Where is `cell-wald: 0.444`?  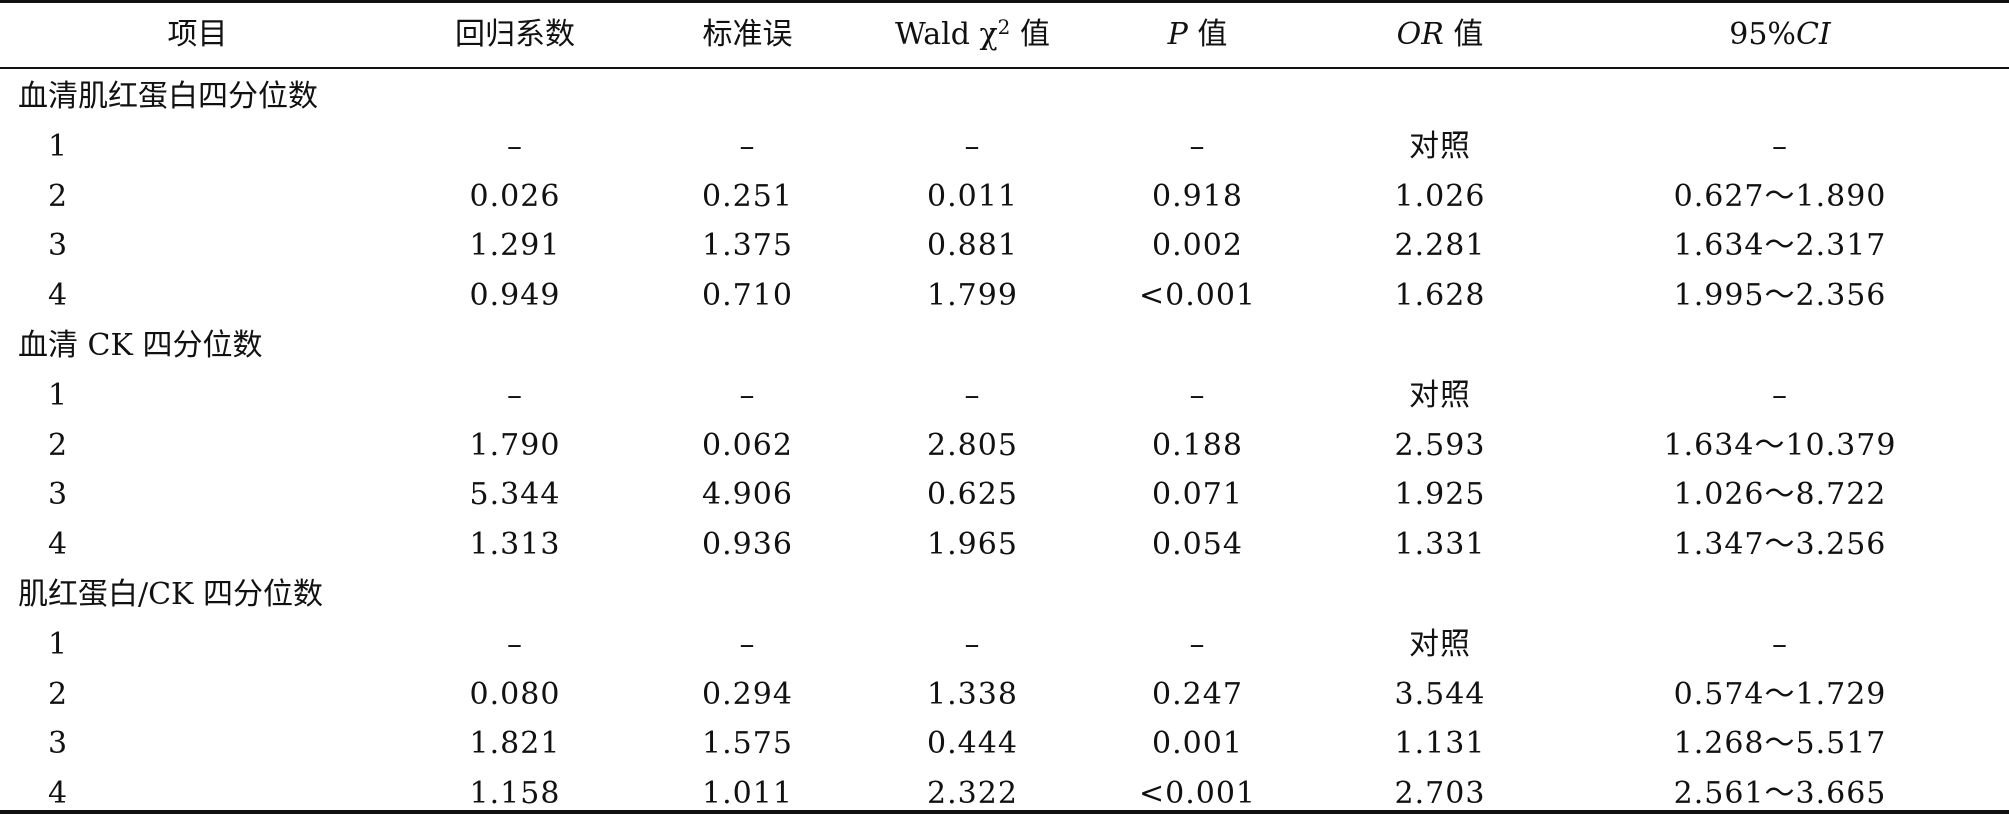 cell-wald: 0.444 is located at coordinates (972, 744).